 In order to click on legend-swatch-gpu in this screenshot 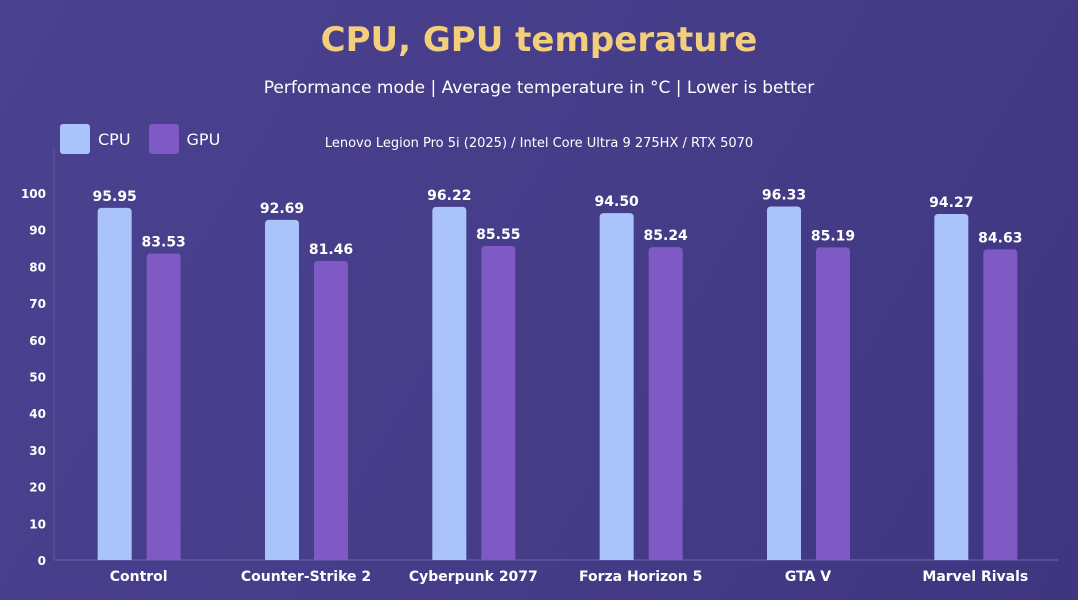, I will do `click(163, 139)`.